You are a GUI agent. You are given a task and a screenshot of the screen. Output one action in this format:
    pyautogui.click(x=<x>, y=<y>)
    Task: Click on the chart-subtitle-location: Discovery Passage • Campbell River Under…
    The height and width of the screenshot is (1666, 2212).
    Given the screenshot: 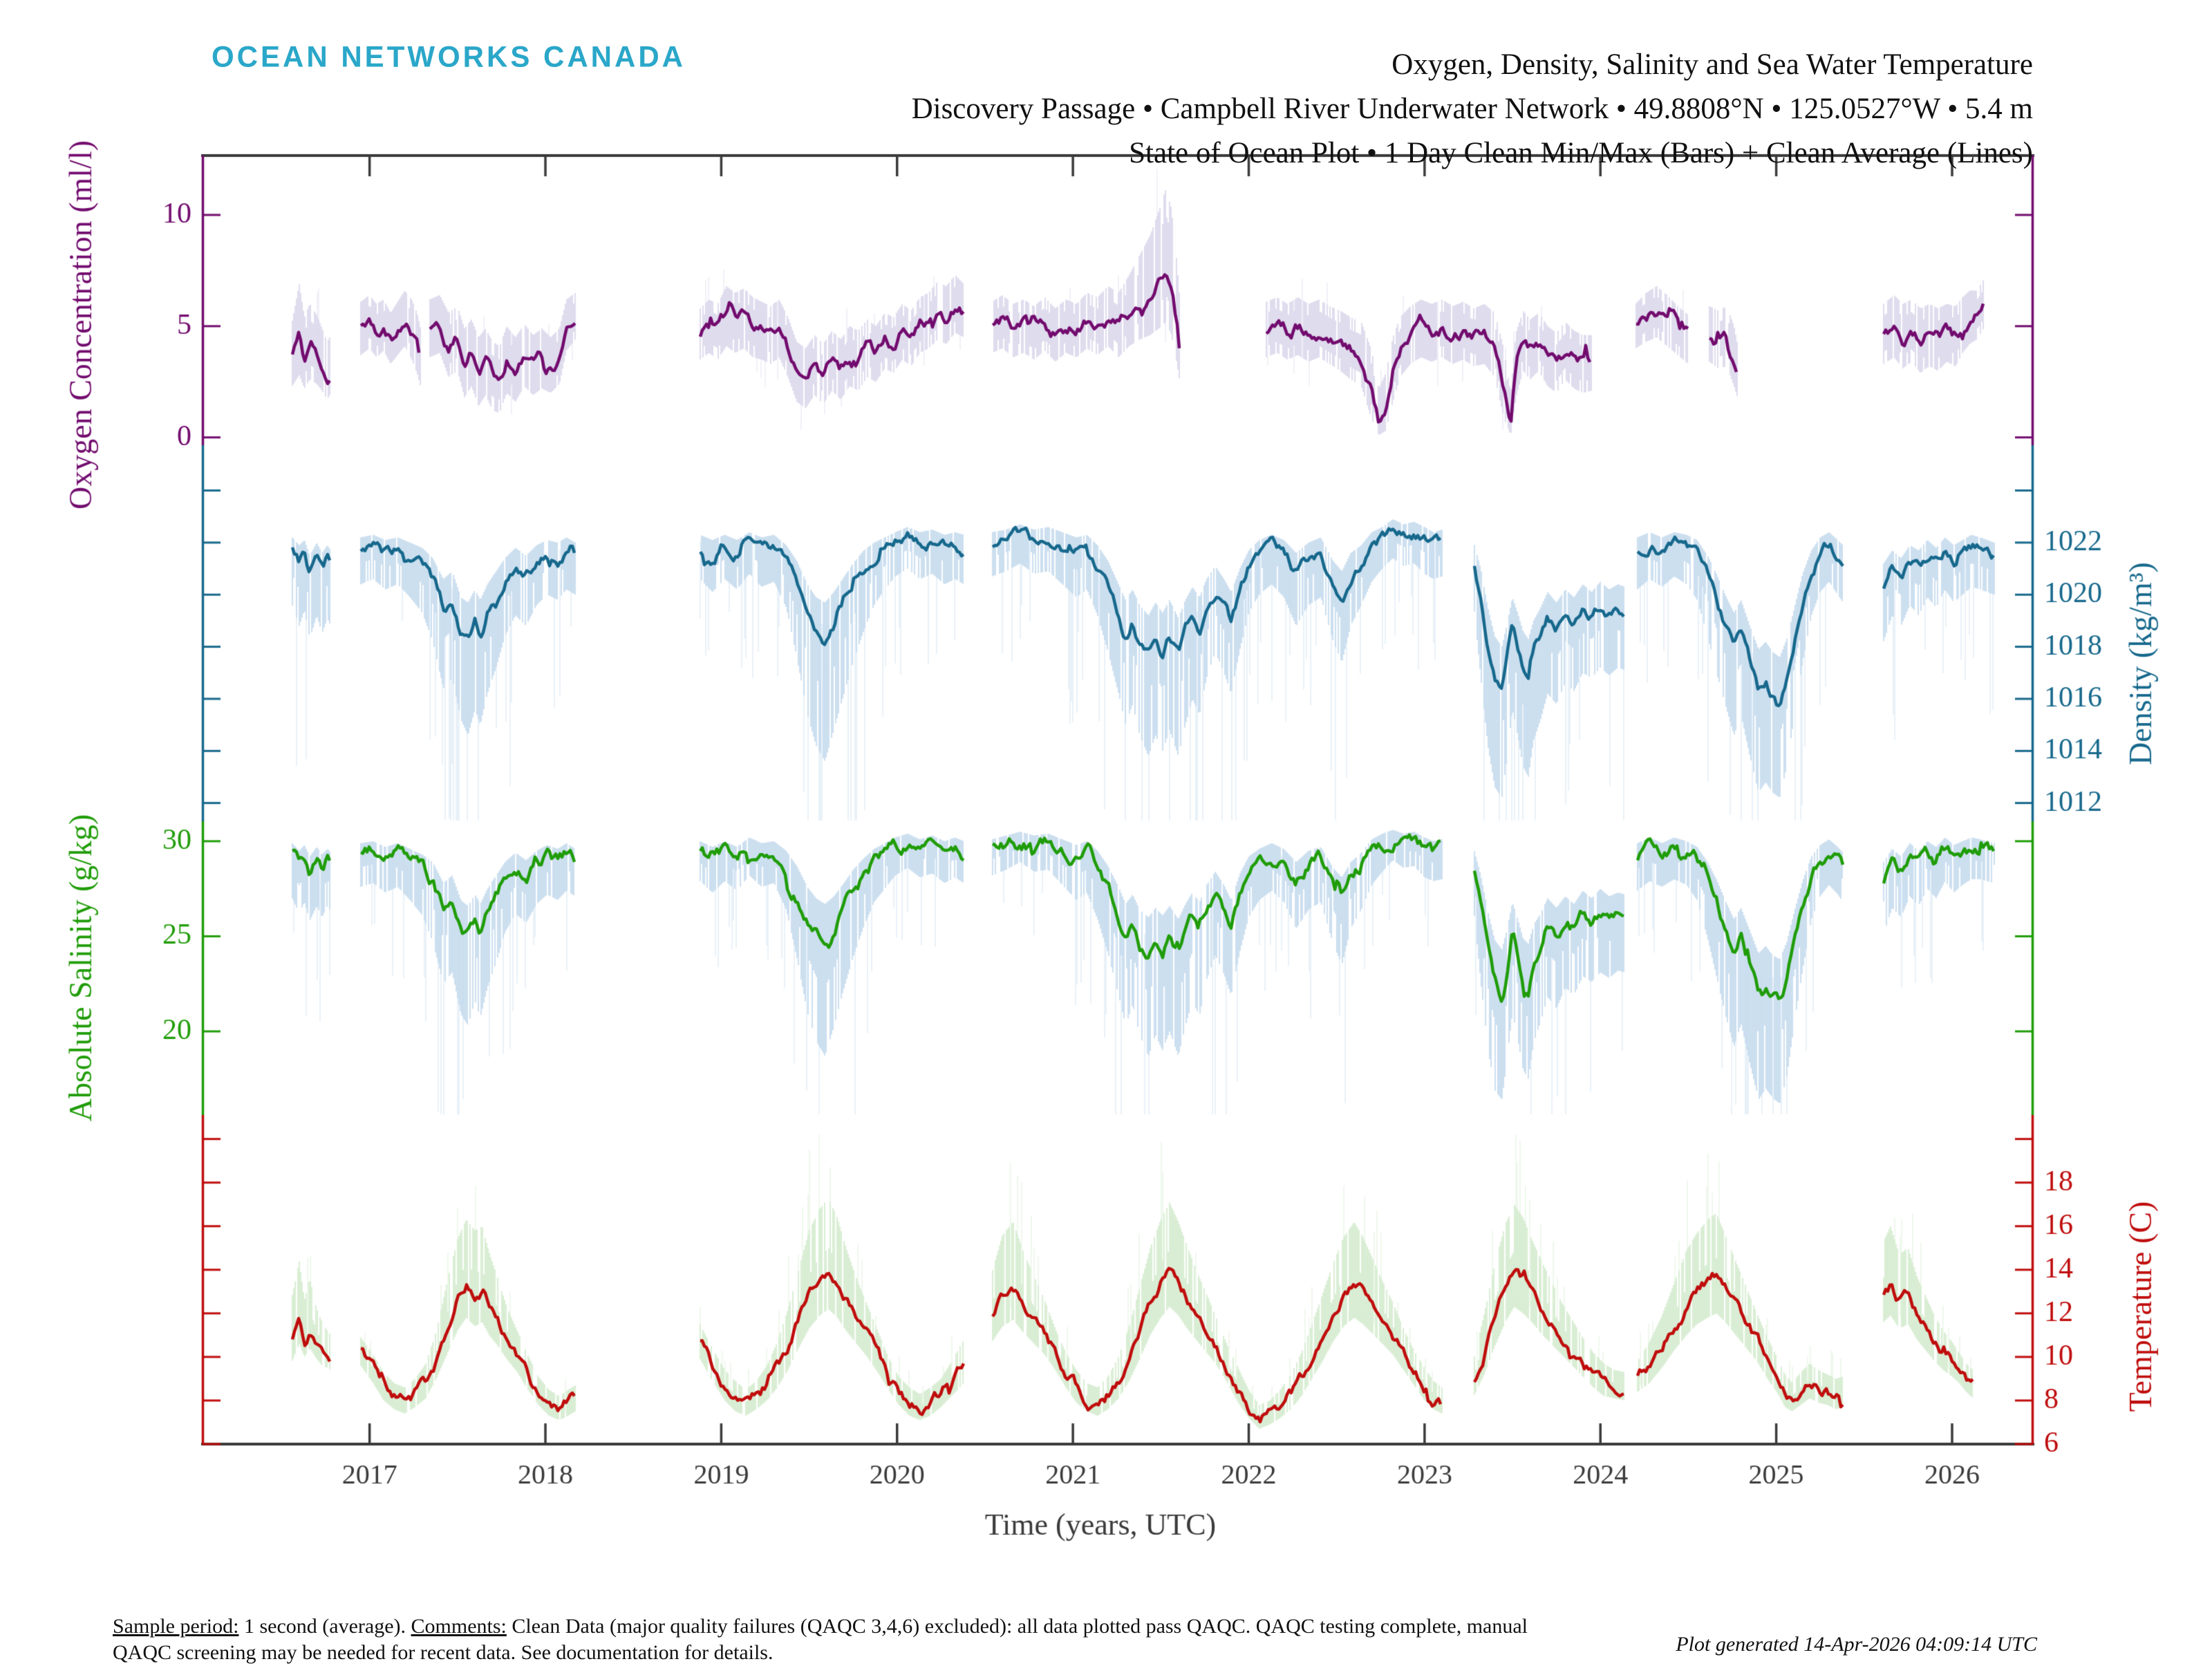 What is the action you would take?
    pyautogui.click(x=1472, y=109)
    